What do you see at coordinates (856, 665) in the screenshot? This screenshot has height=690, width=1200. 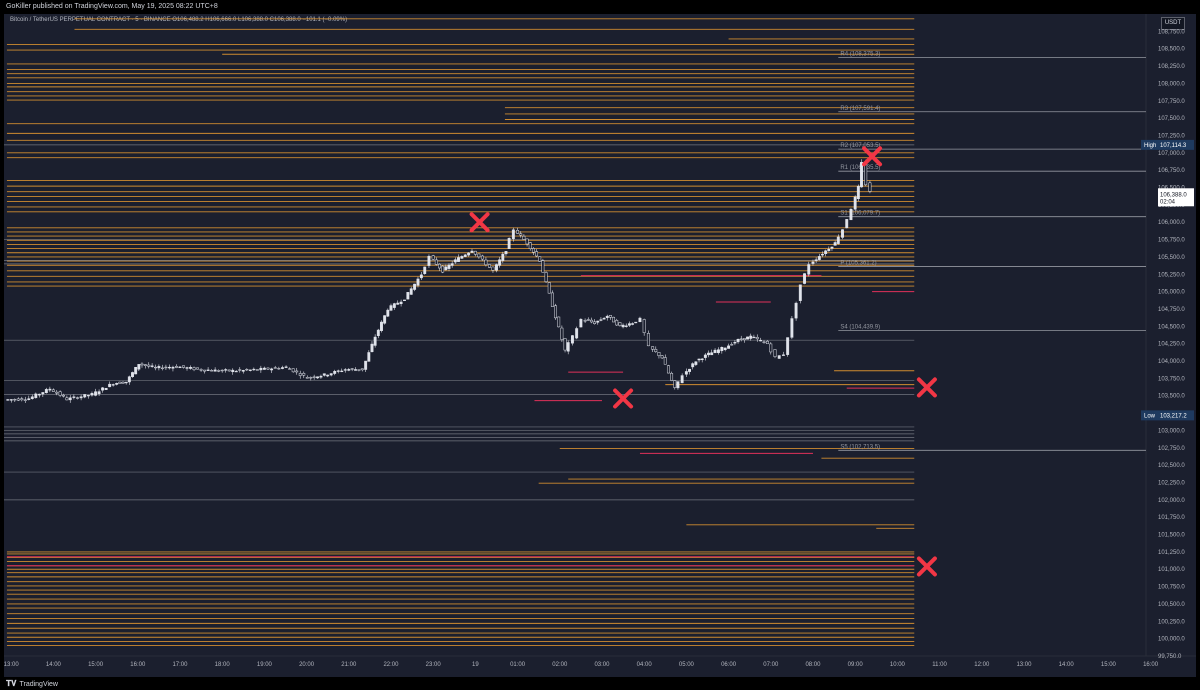 I see `x-tick-label: 09:00` at bounding box center [856, 665].